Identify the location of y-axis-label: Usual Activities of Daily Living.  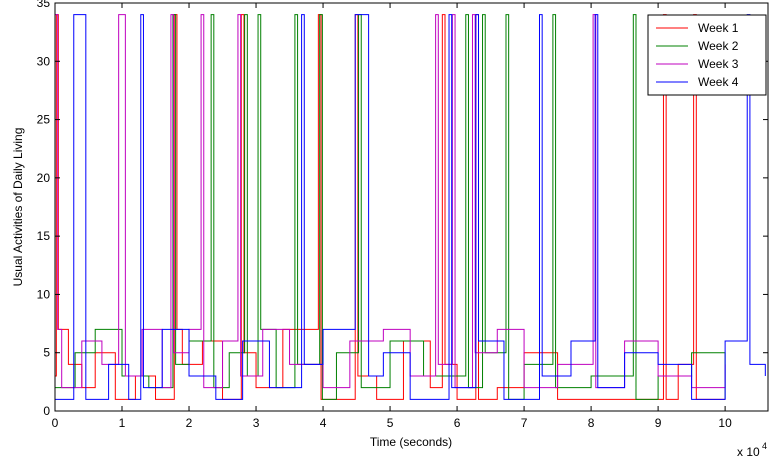
(18, 207).